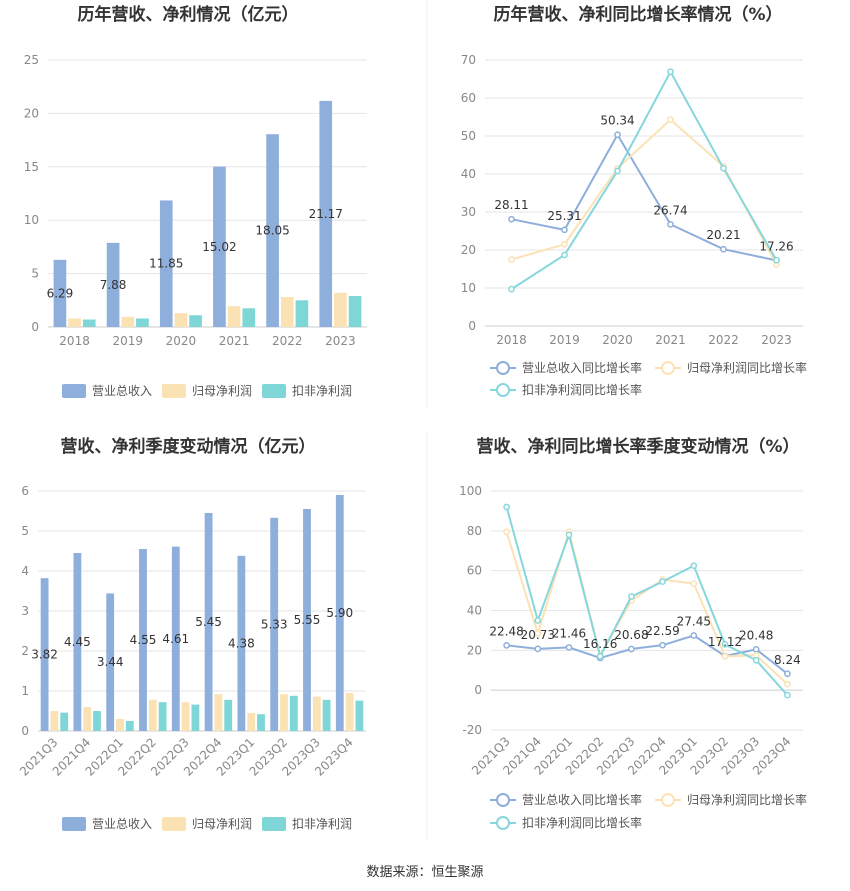 This screenshot has height=891, width=850. Describe the element at coordinates (25, 491) in the screenshot. I see `y-tick-label: 6` at that location.